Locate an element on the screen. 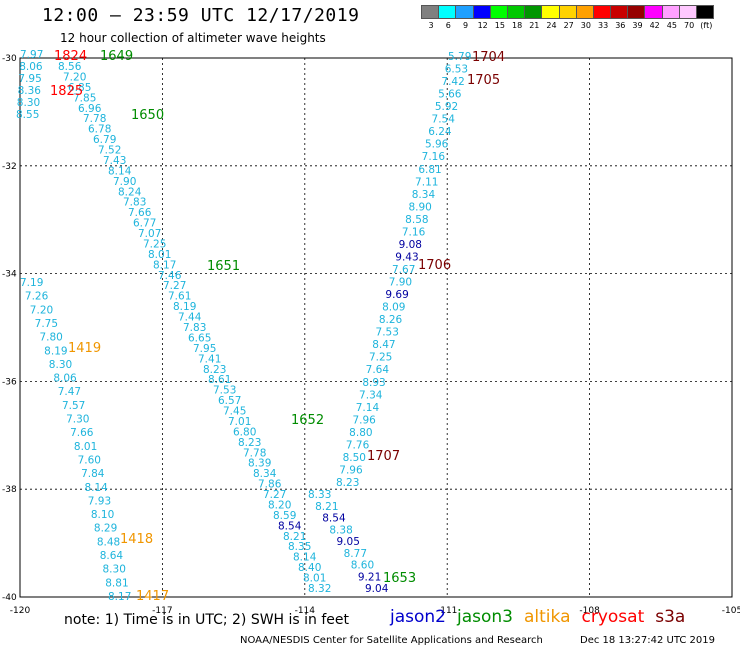  wave-height-value: 8.48 is located at coordinates (108, 542).